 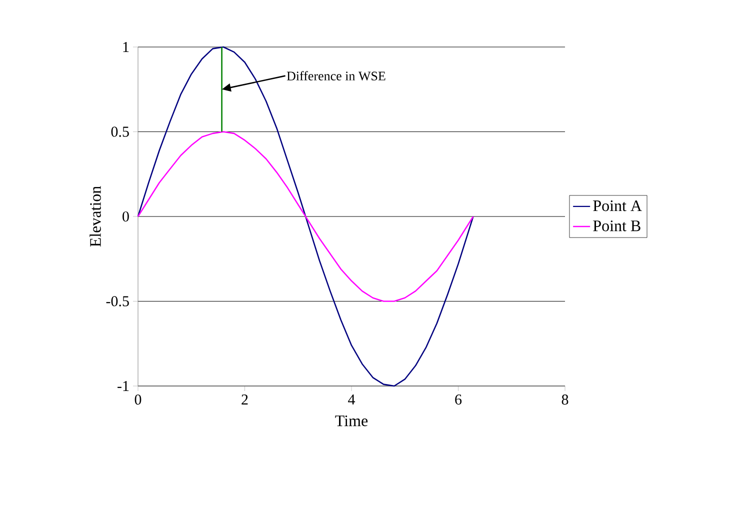 What do you see at coordinates (125, 216) in the screenshot?
I see `y-tick-label: 0` at bounding box center [125, 216].